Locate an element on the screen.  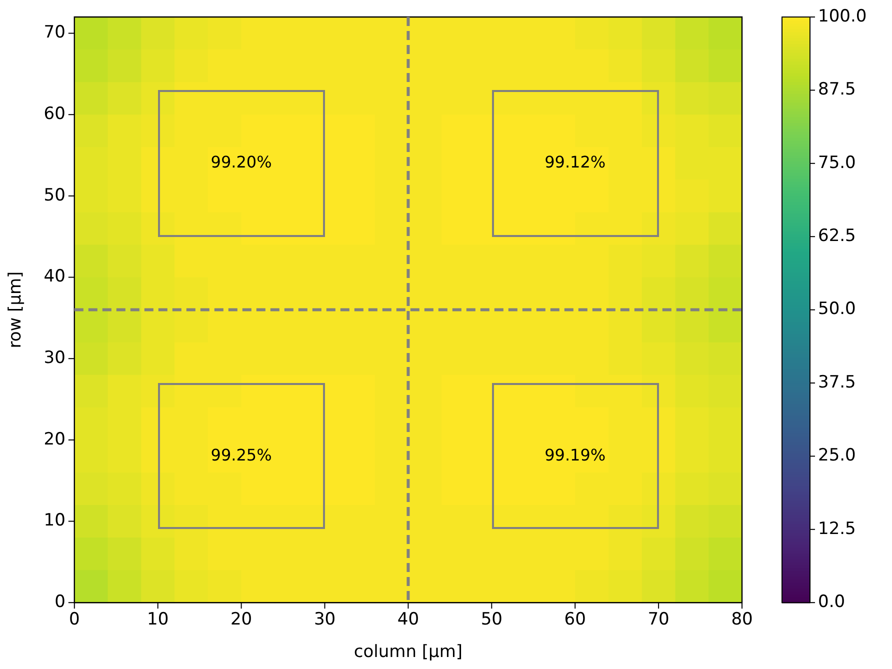
x-tick-label: 10 is located at coordinates (158, 620).